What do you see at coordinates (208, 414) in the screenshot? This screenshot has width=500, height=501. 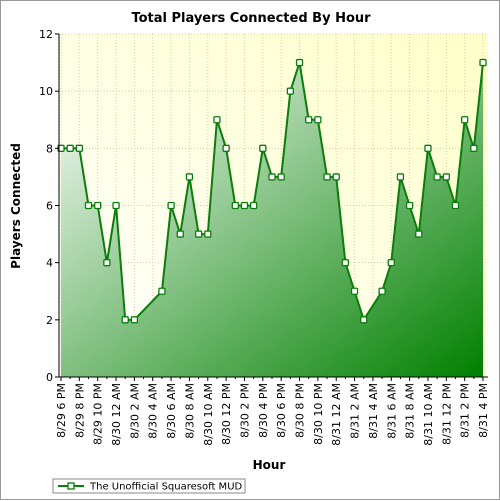 I see `x-tick-label: 8/30 10 AM` at bounding box center [208, 414].